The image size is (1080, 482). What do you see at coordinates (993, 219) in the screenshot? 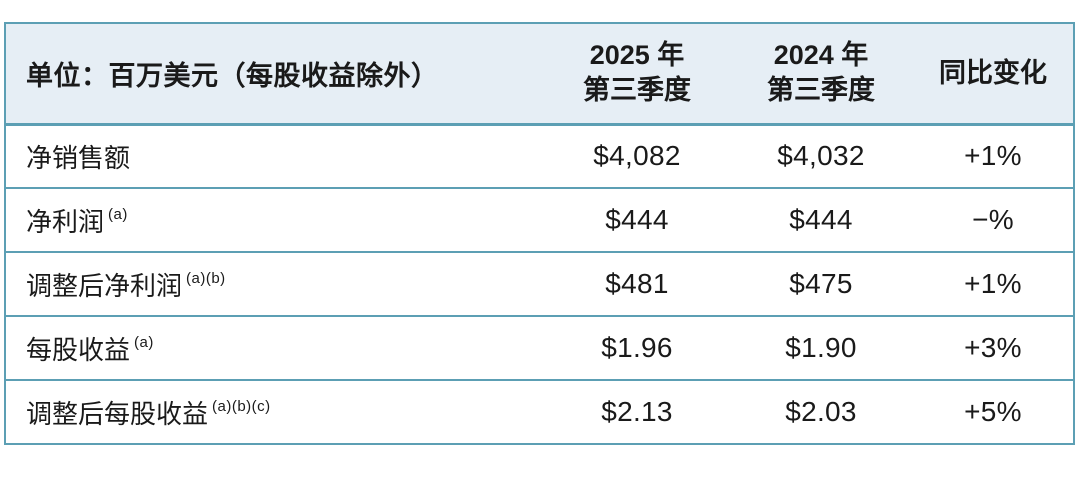
I see `value-yoy: −%` at bounding box center [993, 219].